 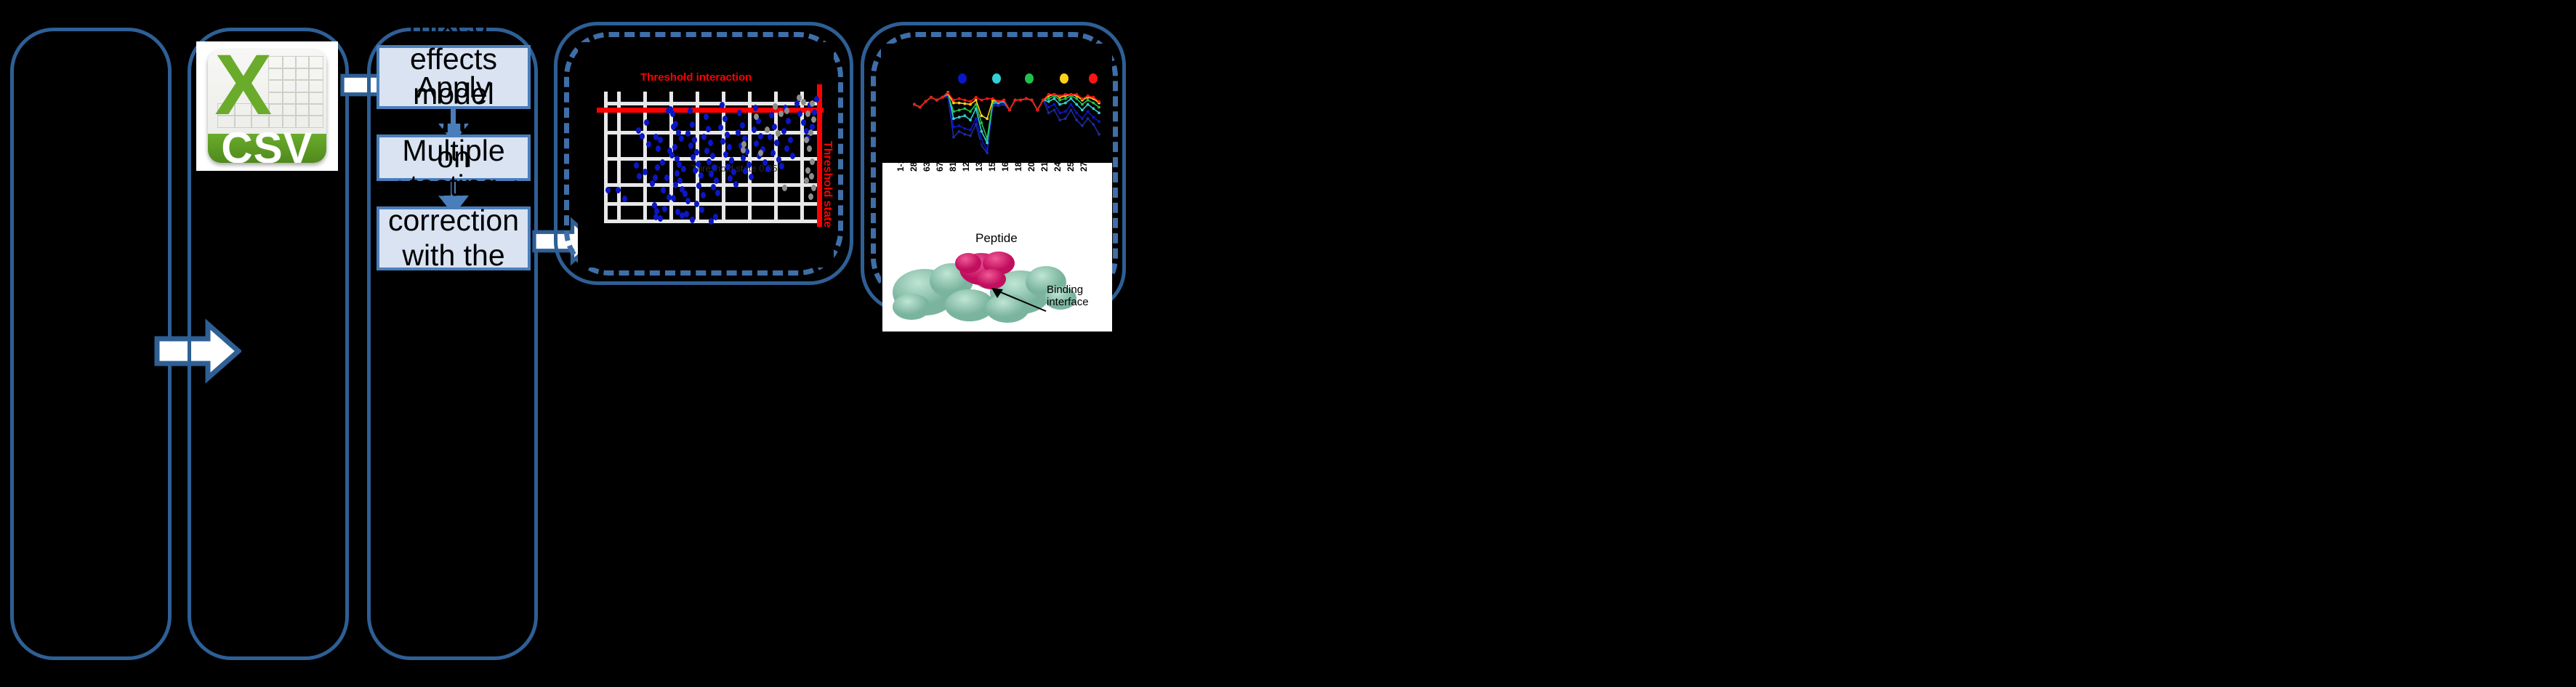 I want to click on csv-grid, so click(x=267, y=91).